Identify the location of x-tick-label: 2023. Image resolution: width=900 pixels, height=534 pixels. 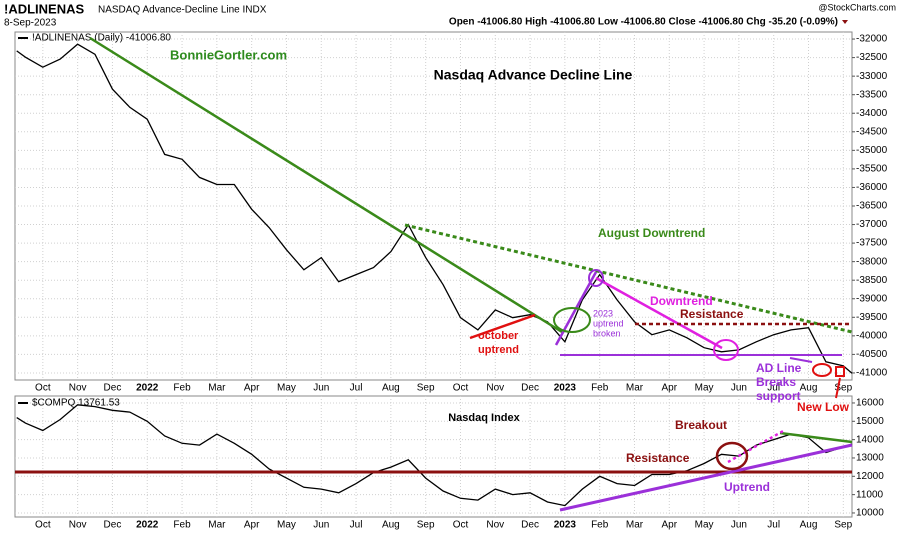
(565, 388).